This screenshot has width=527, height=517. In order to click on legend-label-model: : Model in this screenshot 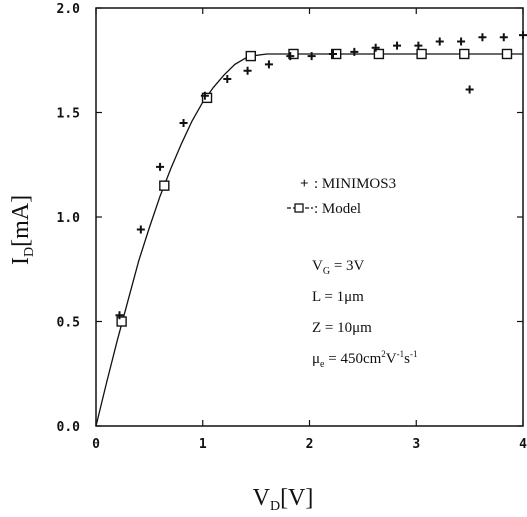, I will do `click(337, 209)`.